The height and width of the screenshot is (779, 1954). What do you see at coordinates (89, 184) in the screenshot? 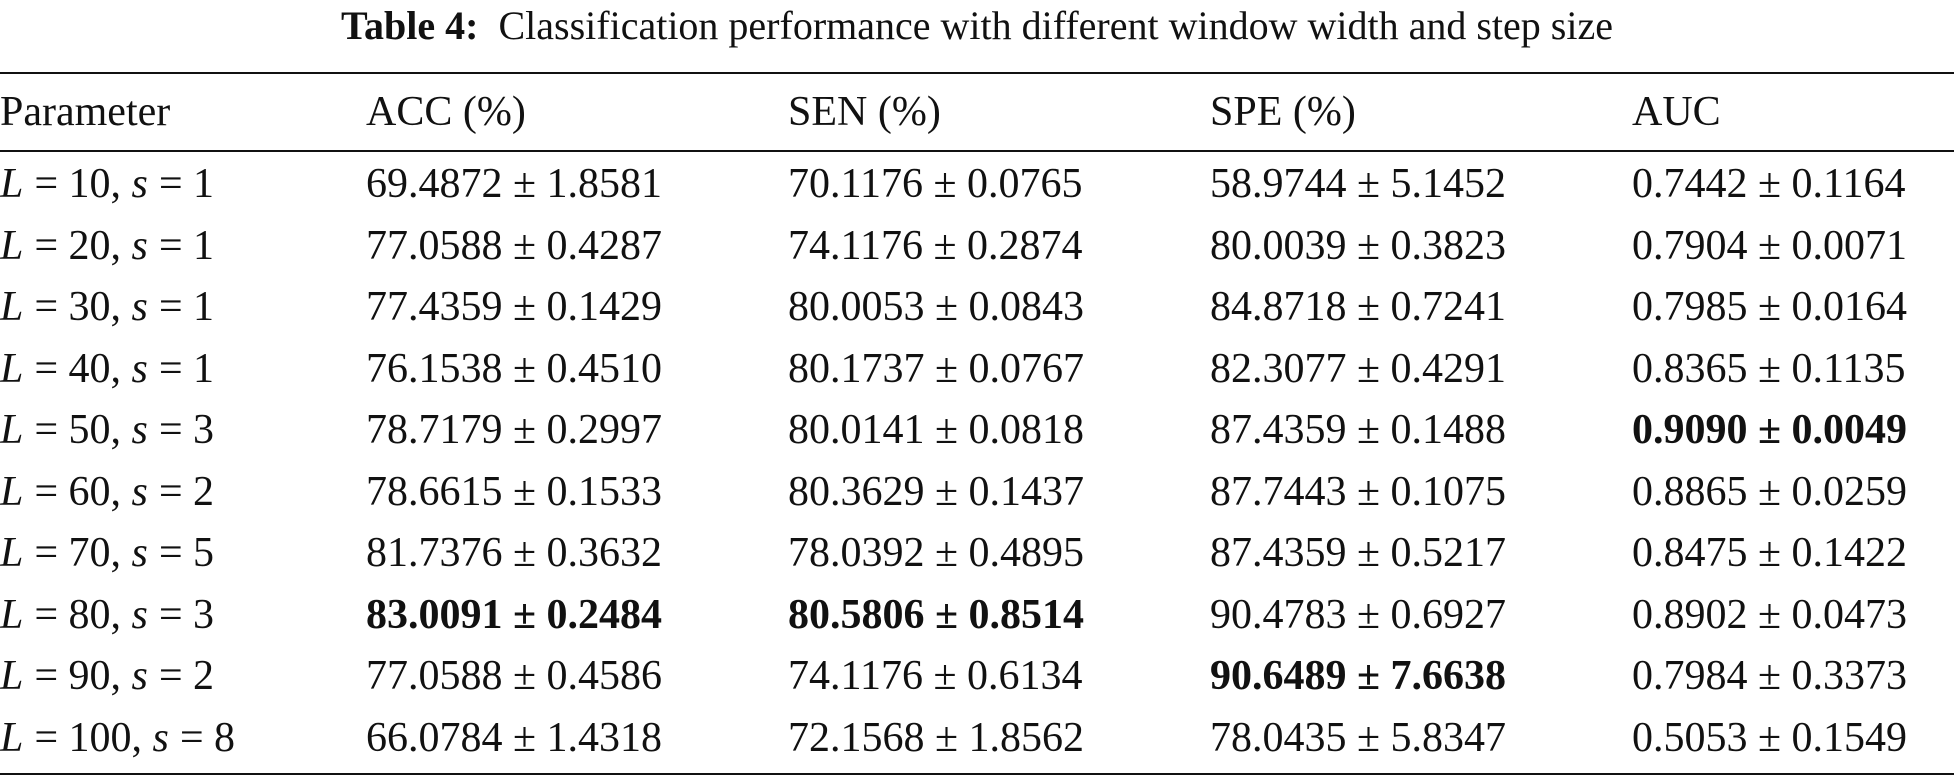
I see `window-width-value: 10` at bounding box center [89, 184].